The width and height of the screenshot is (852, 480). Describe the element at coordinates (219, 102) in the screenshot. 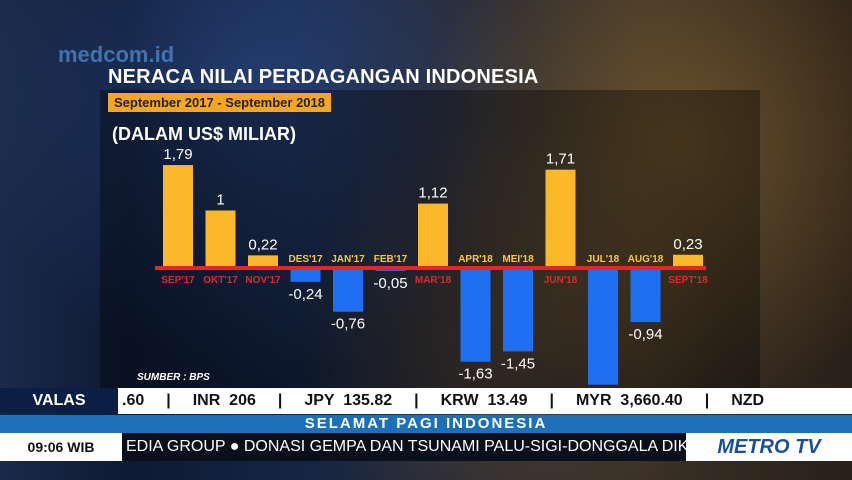

I see `chart-subtitle: September 2017 - September 2018` at that location.